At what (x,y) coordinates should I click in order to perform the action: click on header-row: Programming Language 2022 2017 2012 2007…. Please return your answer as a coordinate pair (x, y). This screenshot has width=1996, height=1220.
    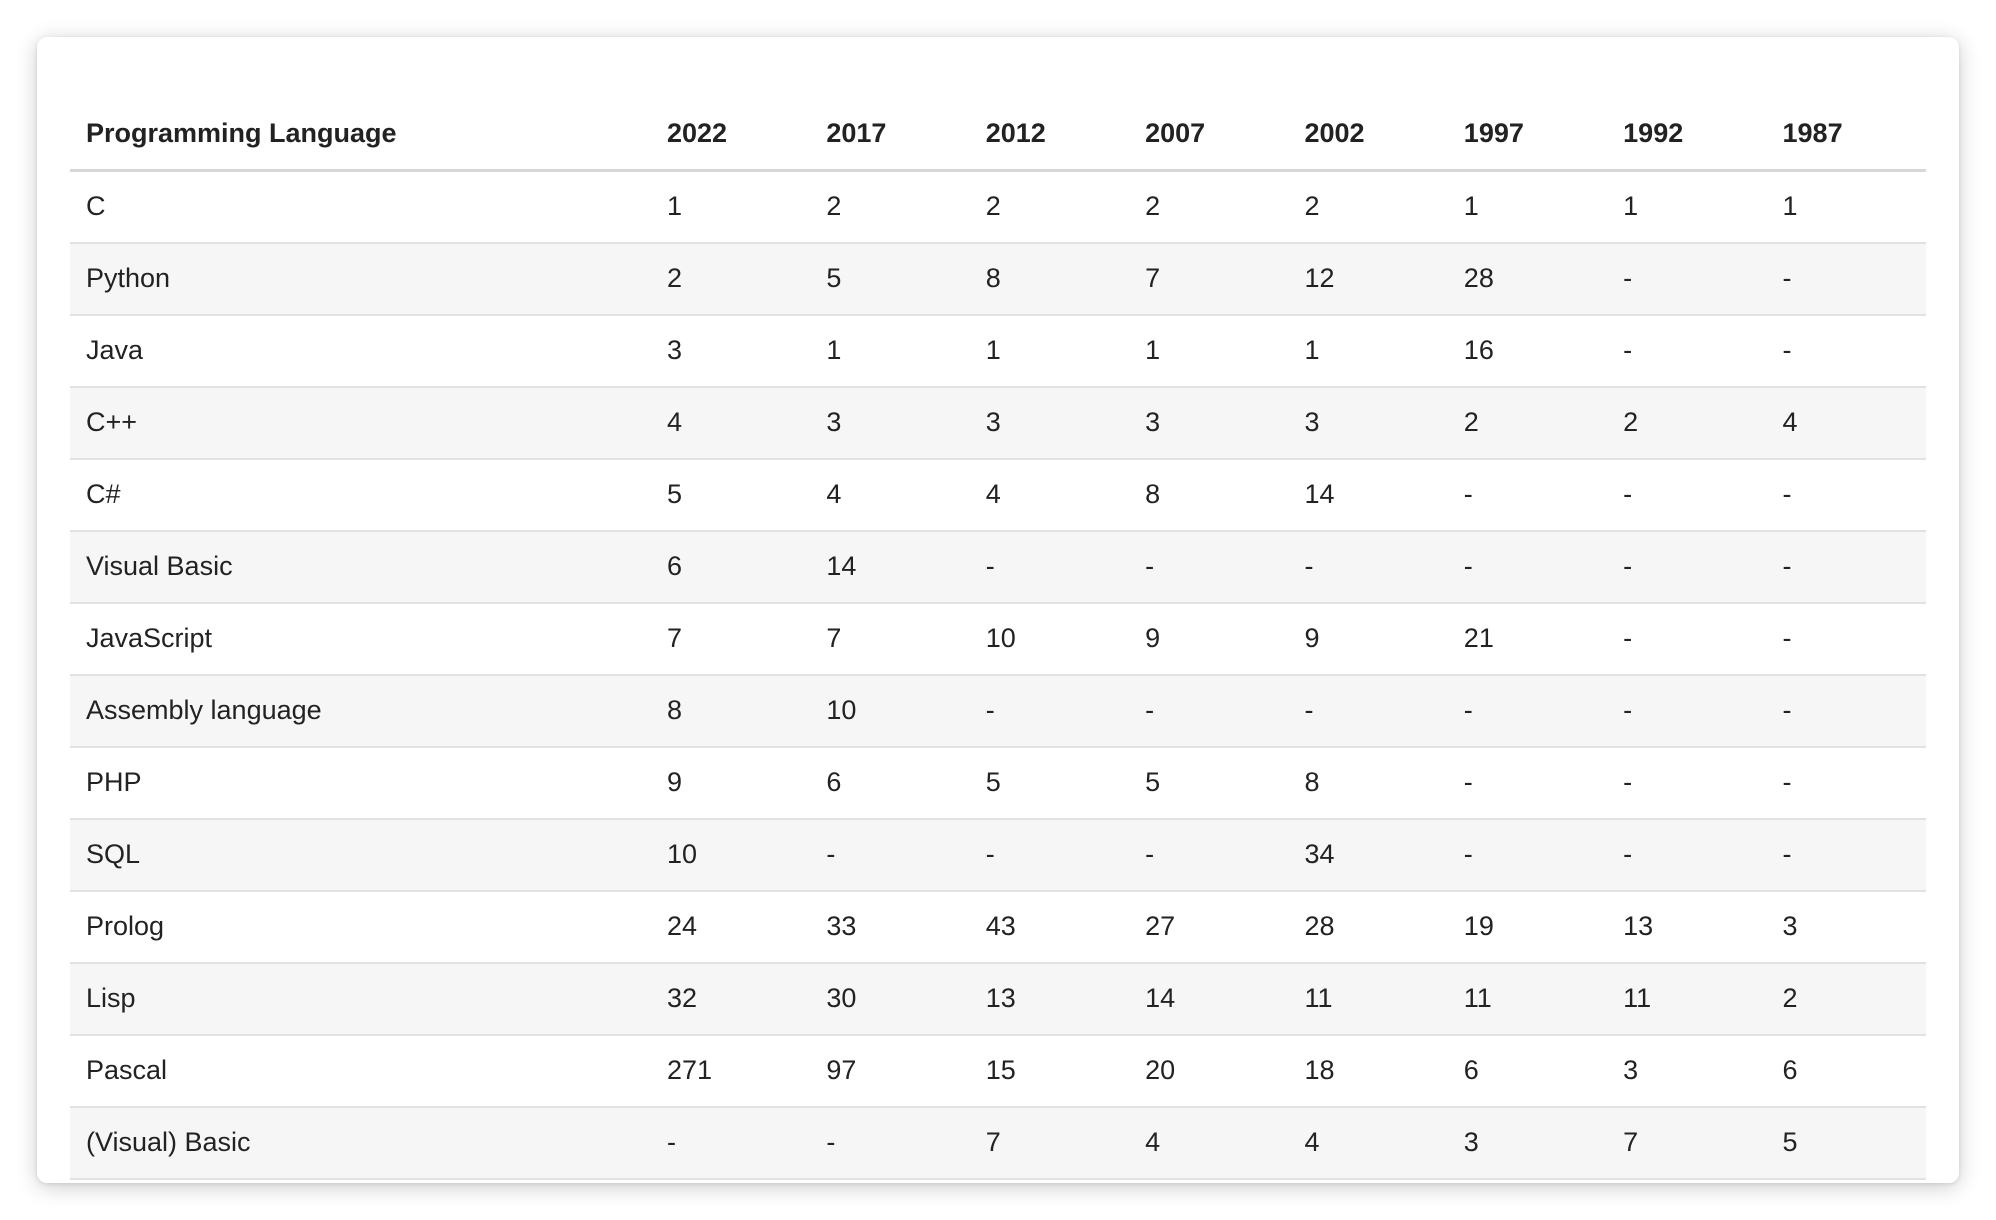
    Looking at the image, I should click on (998, 134).